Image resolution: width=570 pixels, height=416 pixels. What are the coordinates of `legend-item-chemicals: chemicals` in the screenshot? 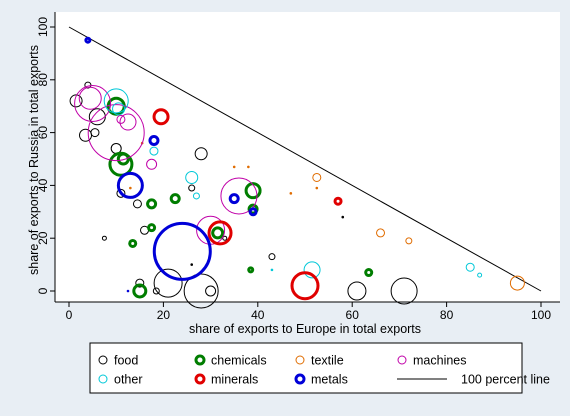 It's located at (230, 361).